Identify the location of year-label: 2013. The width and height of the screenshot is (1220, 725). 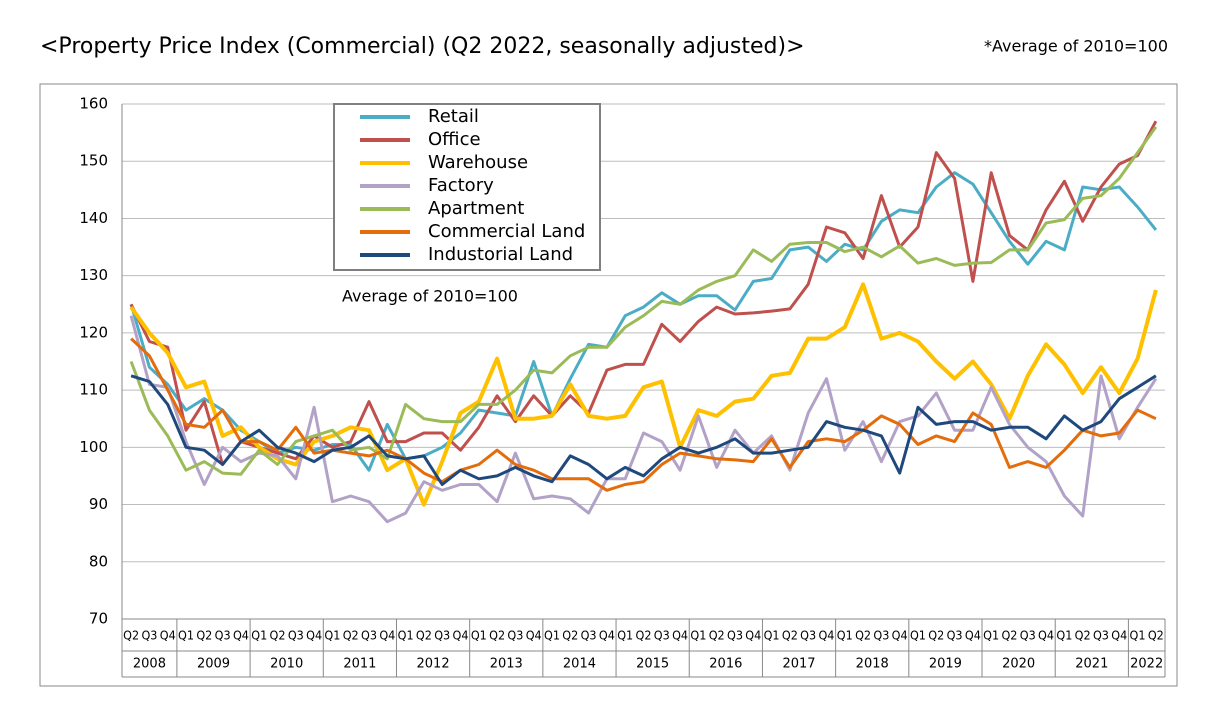
(506, 664).